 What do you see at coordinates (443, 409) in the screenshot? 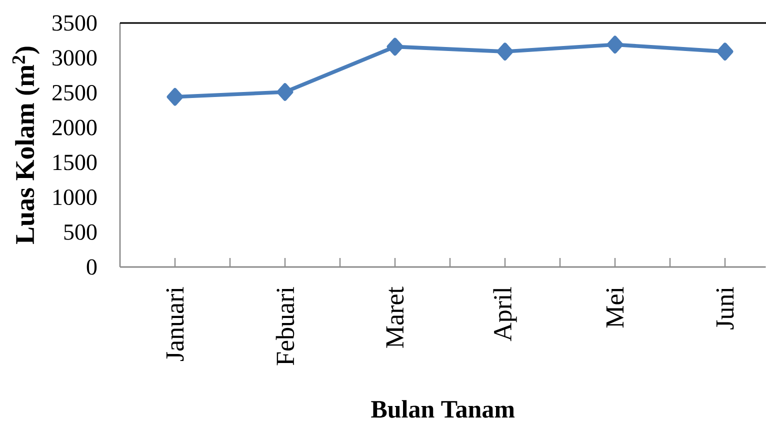
I see `x-axis-title: Bulan Tanam` at bounding box center [443, 409].